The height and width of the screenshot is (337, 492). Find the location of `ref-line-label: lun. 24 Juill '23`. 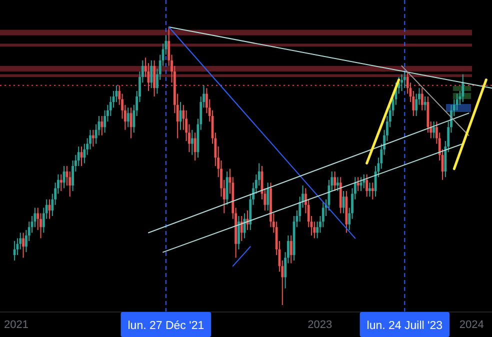

ref-line-label: lun. 24 Juill '23 is located at coordinates (404, 326).